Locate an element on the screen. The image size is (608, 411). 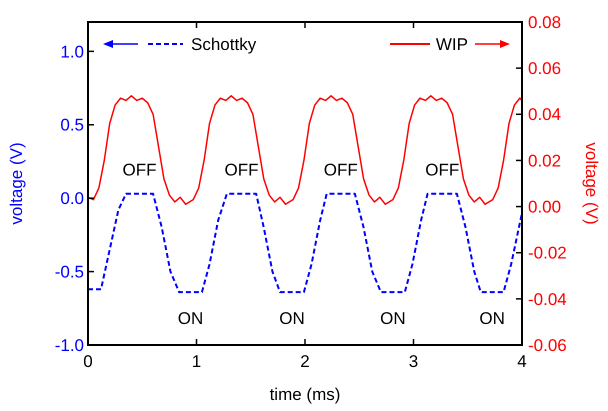
y-tick-label: 0.0 is located at coordinates (72, 198).